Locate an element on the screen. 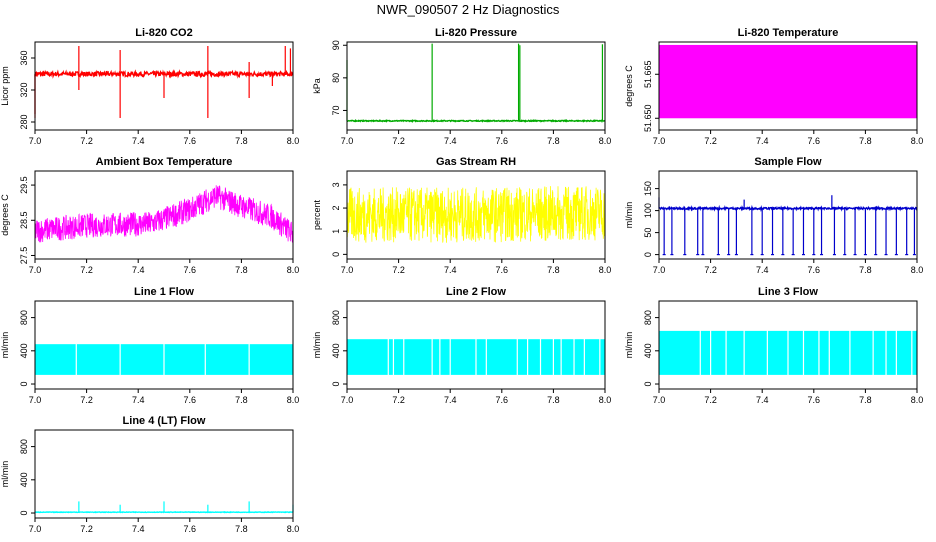  y-tick-label: 320 is located at coordinates (24, 89).